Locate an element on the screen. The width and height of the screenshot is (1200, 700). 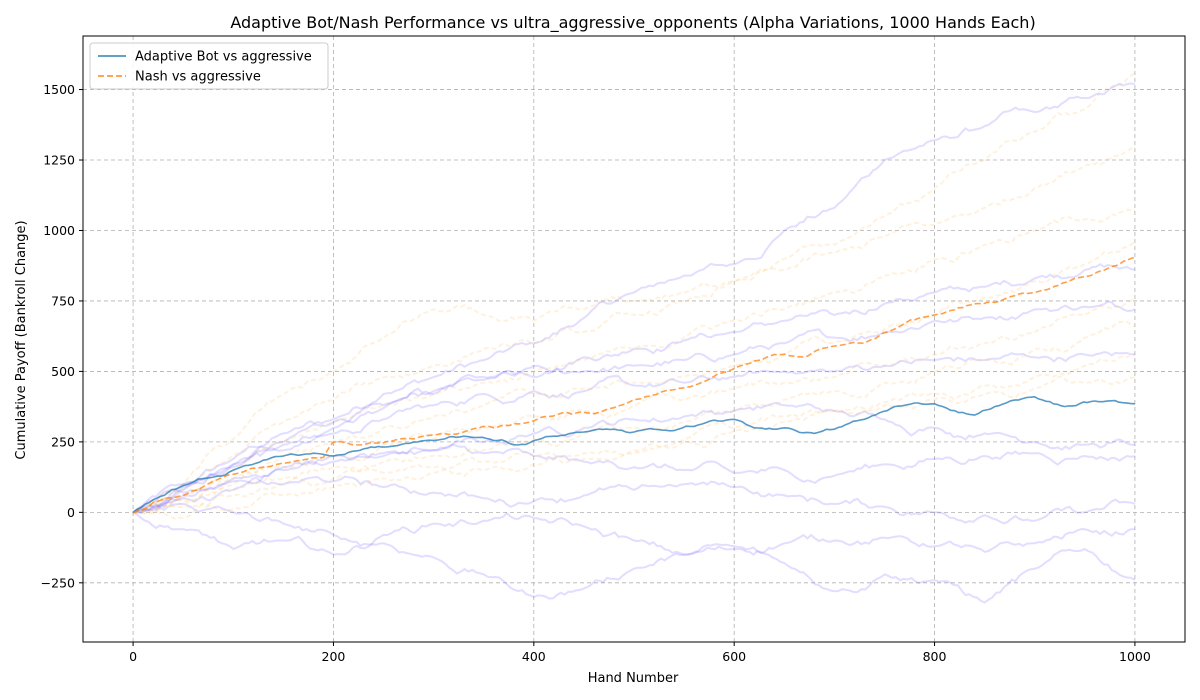
x-tick-label: 1000 is located at coordinates (1135, 656).